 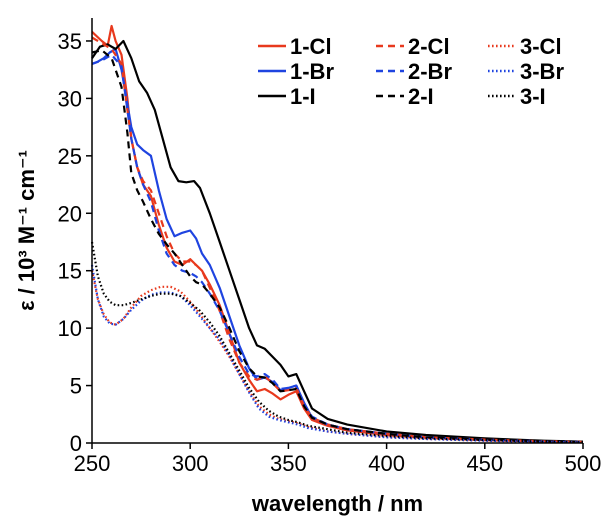 I want to click on x-tick-label: 350, so click(x=288, y=463).